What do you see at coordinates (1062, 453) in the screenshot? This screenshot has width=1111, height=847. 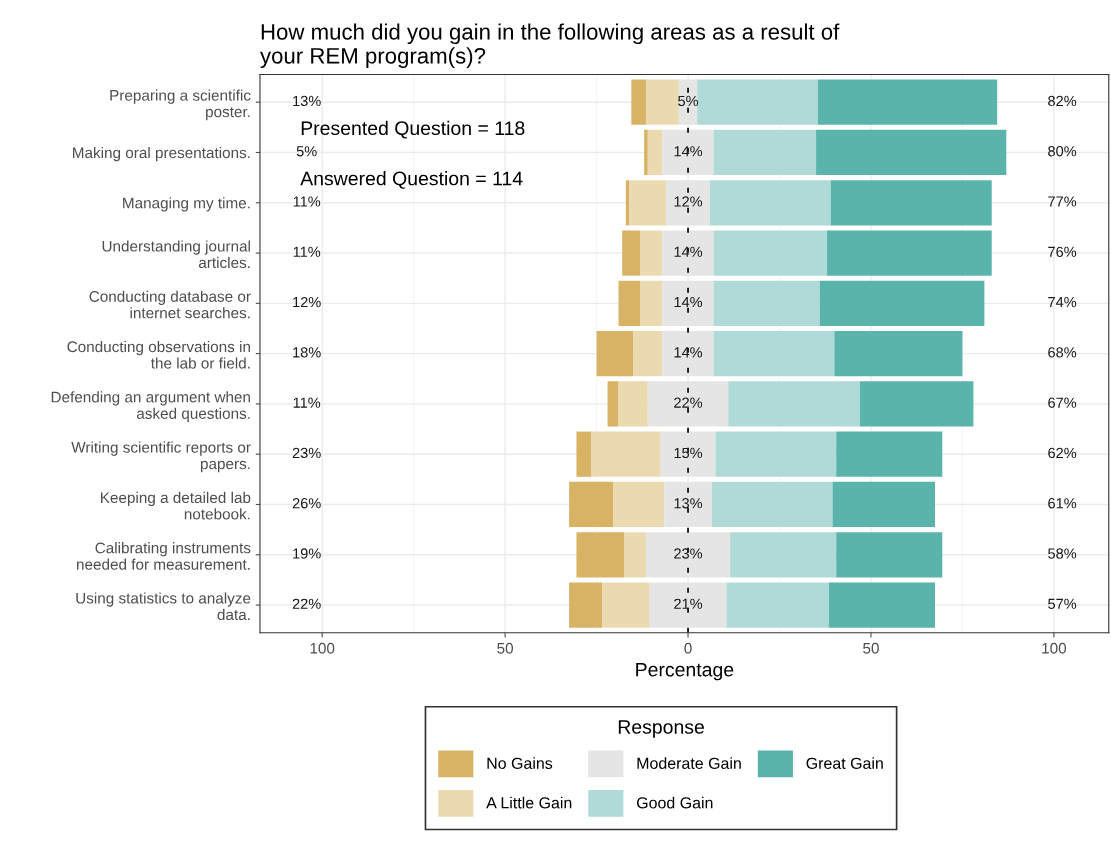 I see `annotation: 62%` at bounding box center [1062, 453].